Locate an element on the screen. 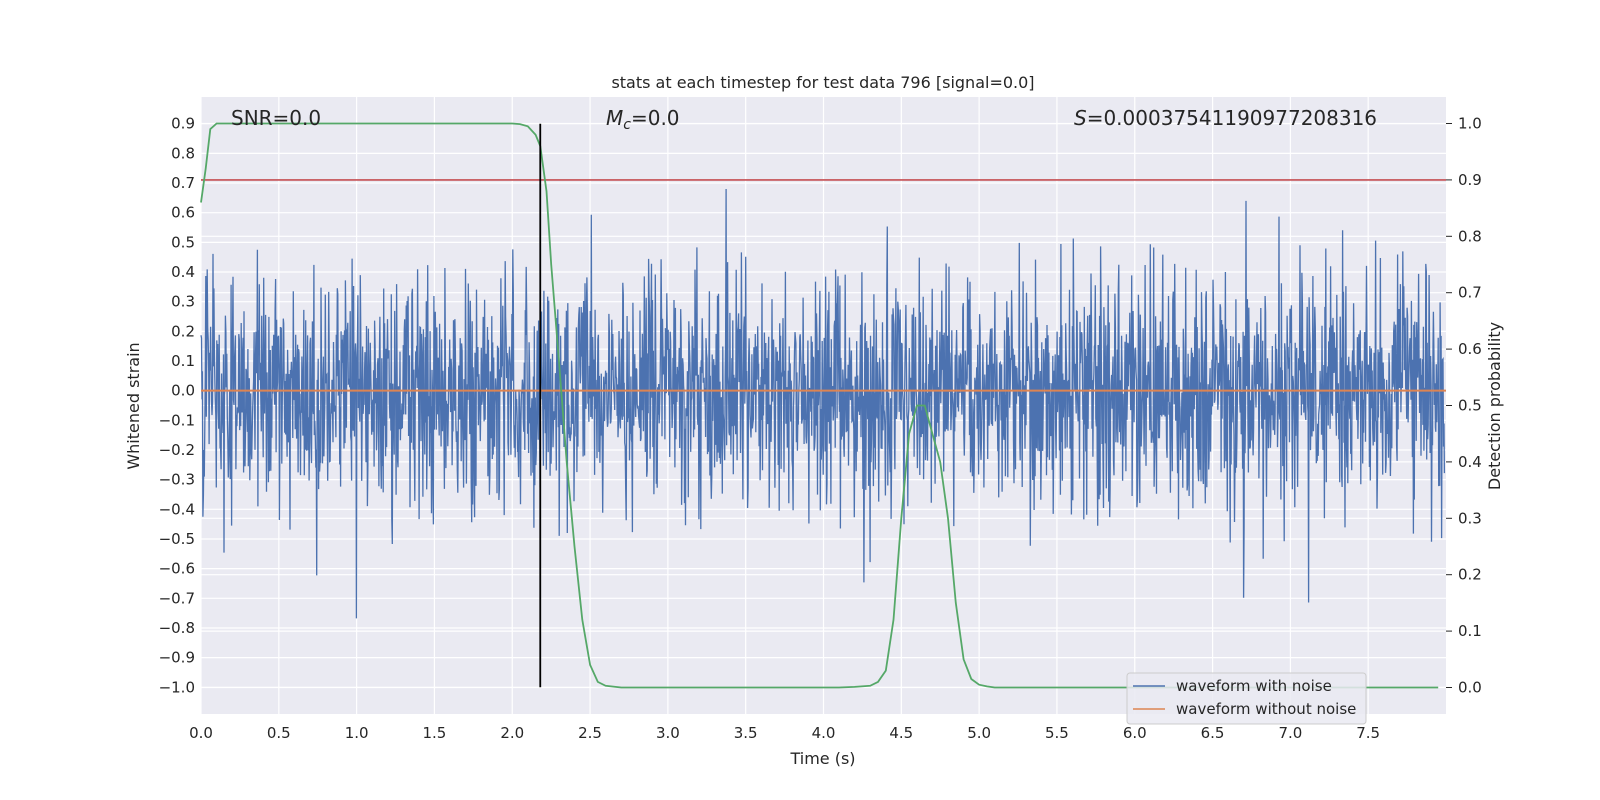 The height and width of the screenshot is (800, 1600). y-right-tick-label: 0.5 is located at coordinates (1470, 406).